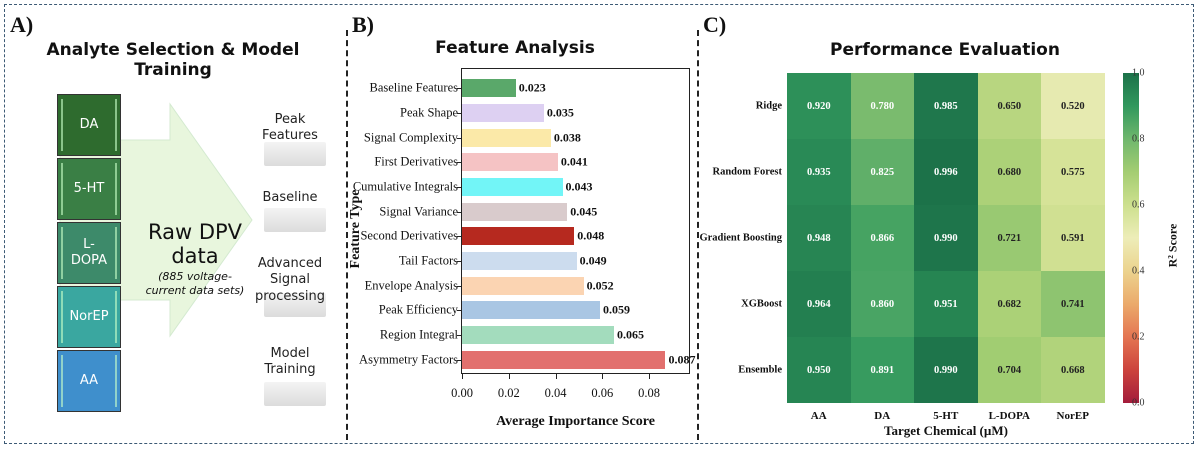 Image resolution: width=1200 pixels, height=450 pixels. Describe the element at coordinates (882, 172) in the screenshot. I see `heatmap-cell: 0.825` at that location.